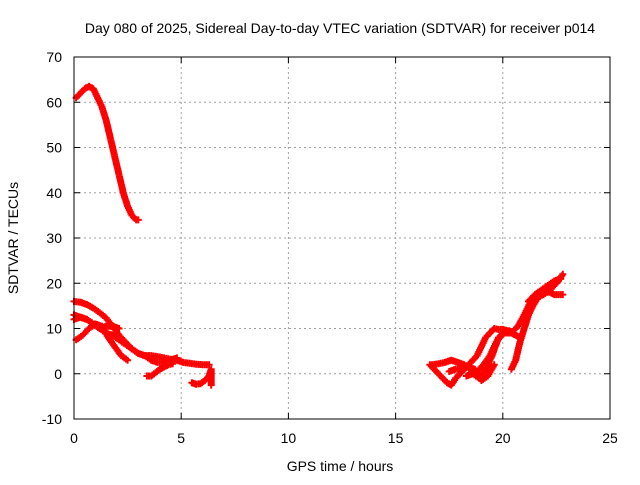 This screenshot has width=640, height=485. I want to click on x-tick-label: 20, so click(503, 438).